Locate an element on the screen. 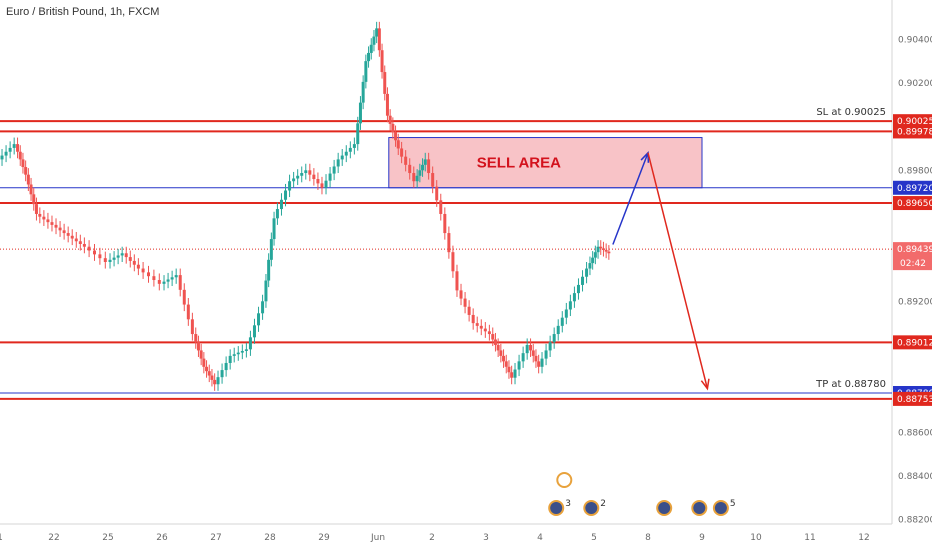 The width and height of the screenshot is (932, 550). up-arrow is located at coordinates (630, 198).